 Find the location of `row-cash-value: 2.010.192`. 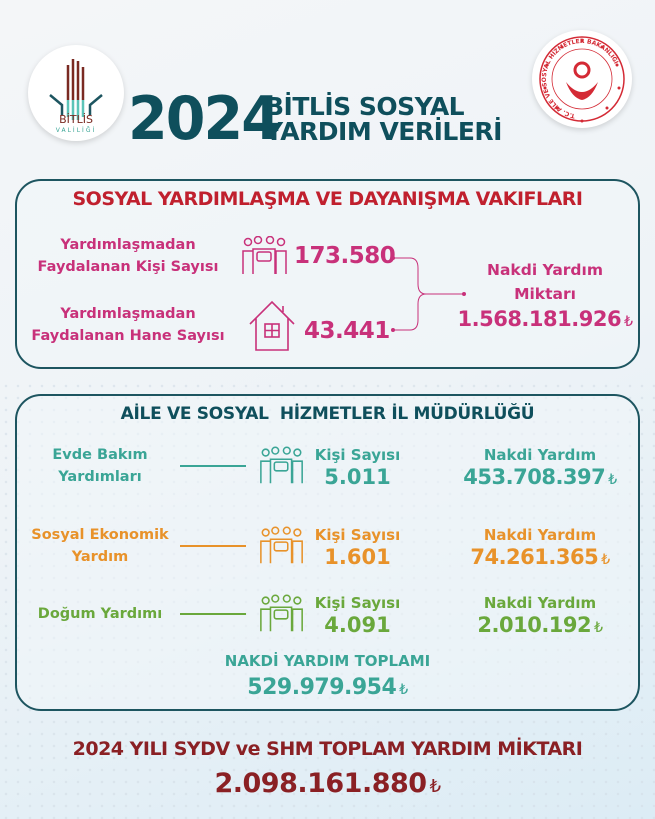

row-cash-value: 2.010.192 is located at coordinates (534, 625).